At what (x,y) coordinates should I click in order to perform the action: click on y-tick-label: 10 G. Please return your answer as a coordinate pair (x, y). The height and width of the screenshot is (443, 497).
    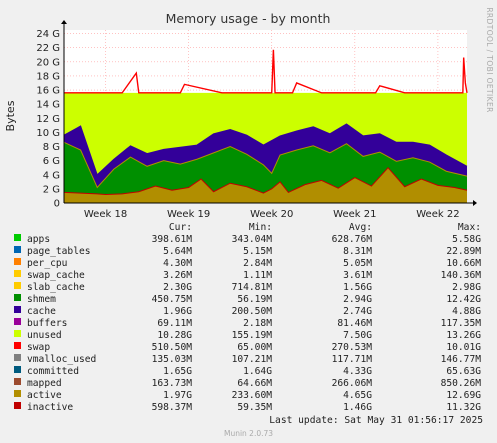
    Looking at the image, I should click on (48, 133).